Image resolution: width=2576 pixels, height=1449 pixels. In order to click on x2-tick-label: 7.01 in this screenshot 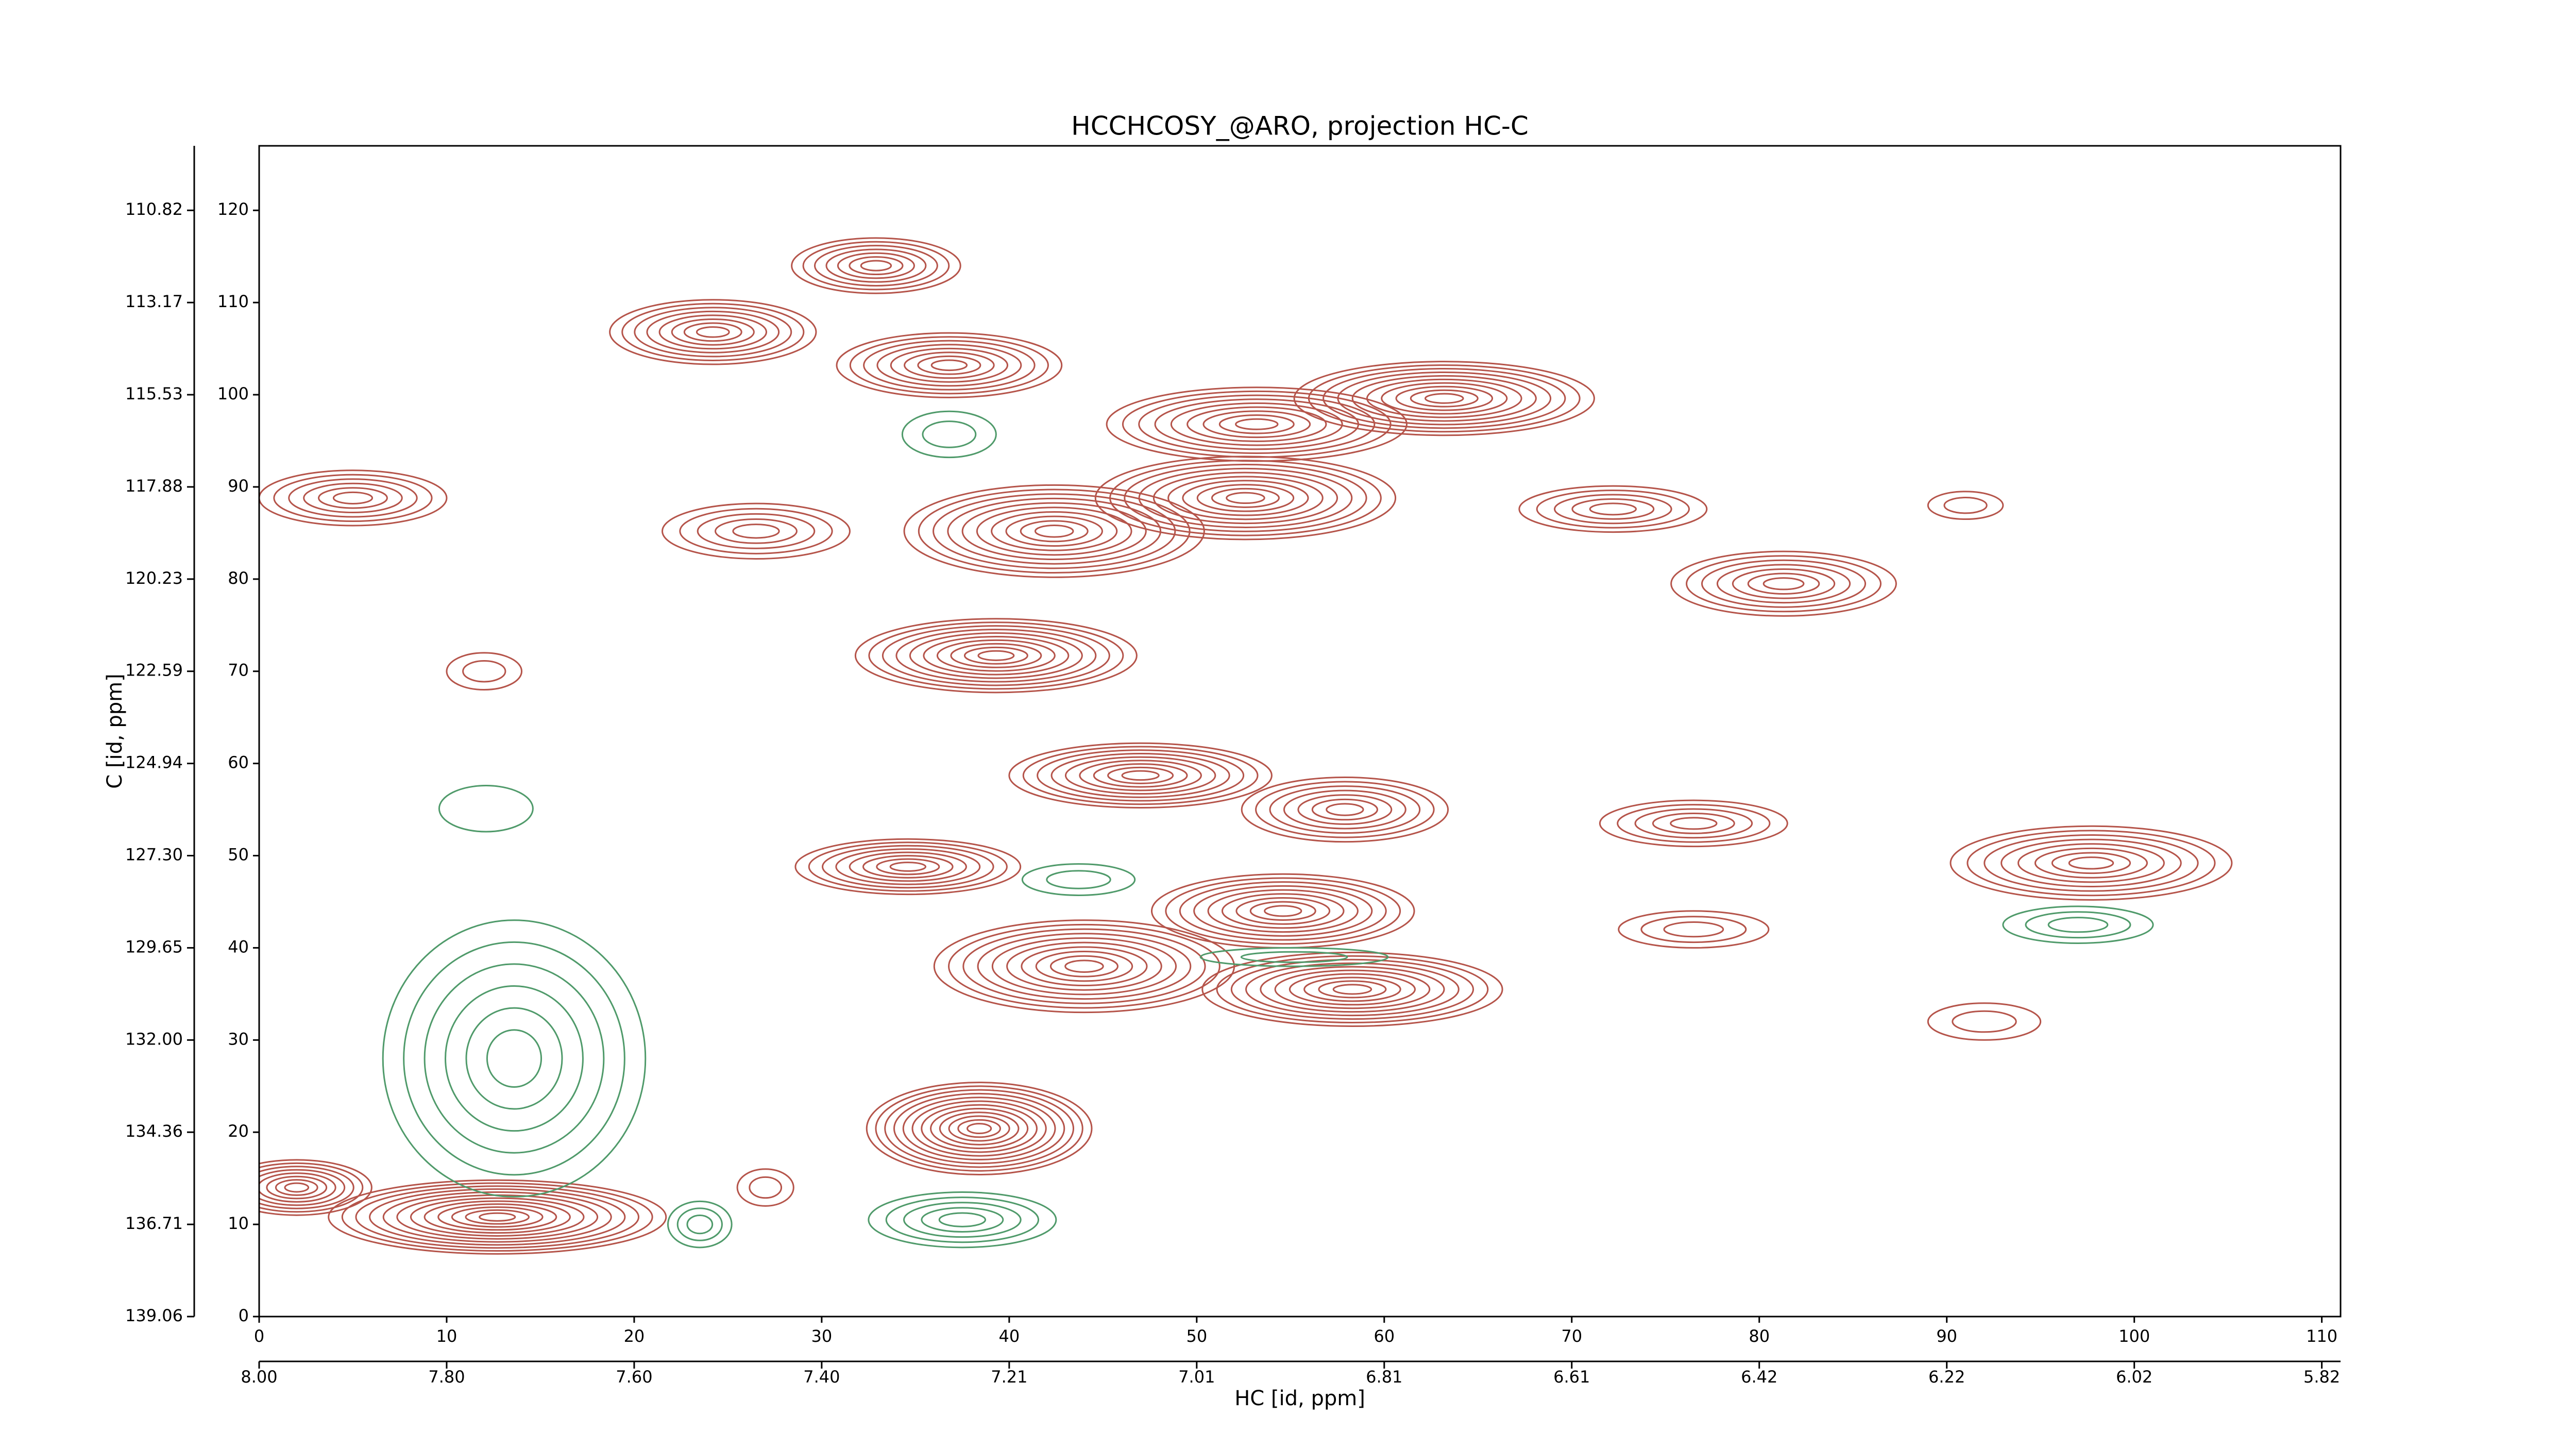, I will do `click(1196, 1377)`.